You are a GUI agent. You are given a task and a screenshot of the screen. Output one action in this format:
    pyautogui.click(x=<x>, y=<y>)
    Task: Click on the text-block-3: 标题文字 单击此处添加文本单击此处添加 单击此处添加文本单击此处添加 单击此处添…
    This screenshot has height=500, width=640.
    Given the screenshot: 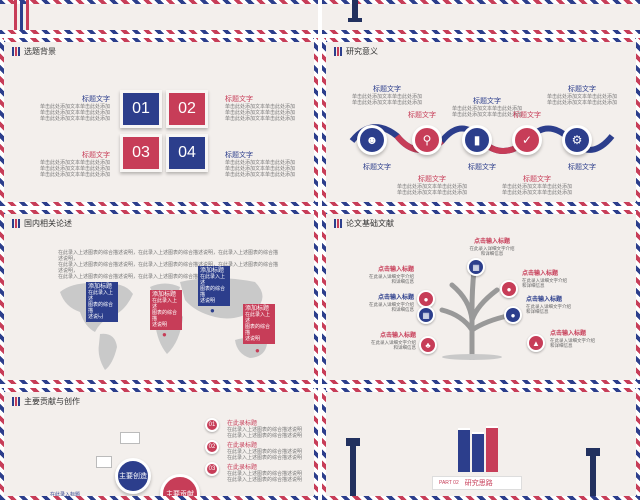 What is the action you would take?
    pyautogui.click(x=75, y=165)
    